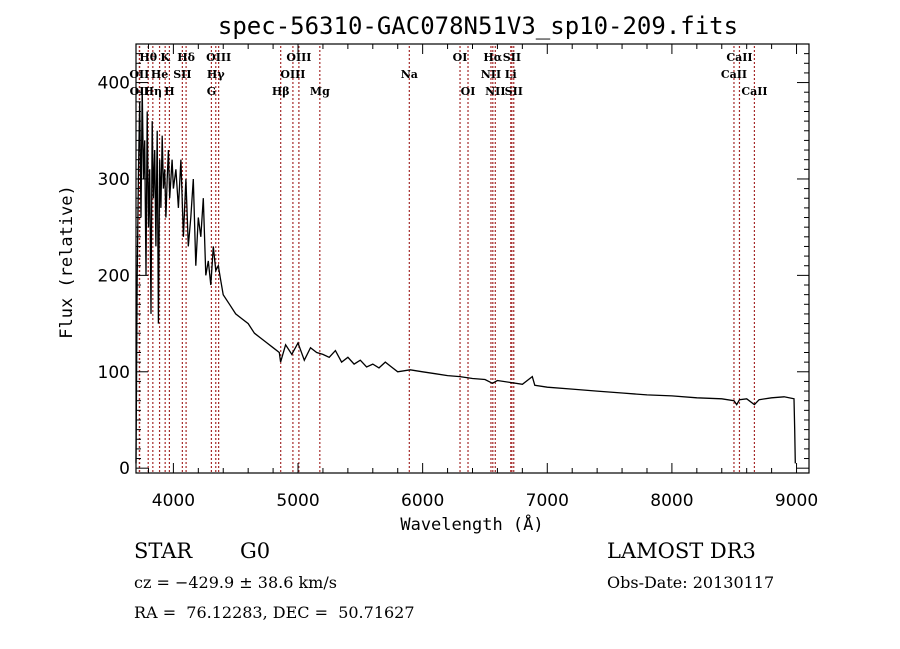  What do you see at coordinates (114, 84) in the screenshot?
I see `y-tick-label: 400` at bounding box center [114, 84].